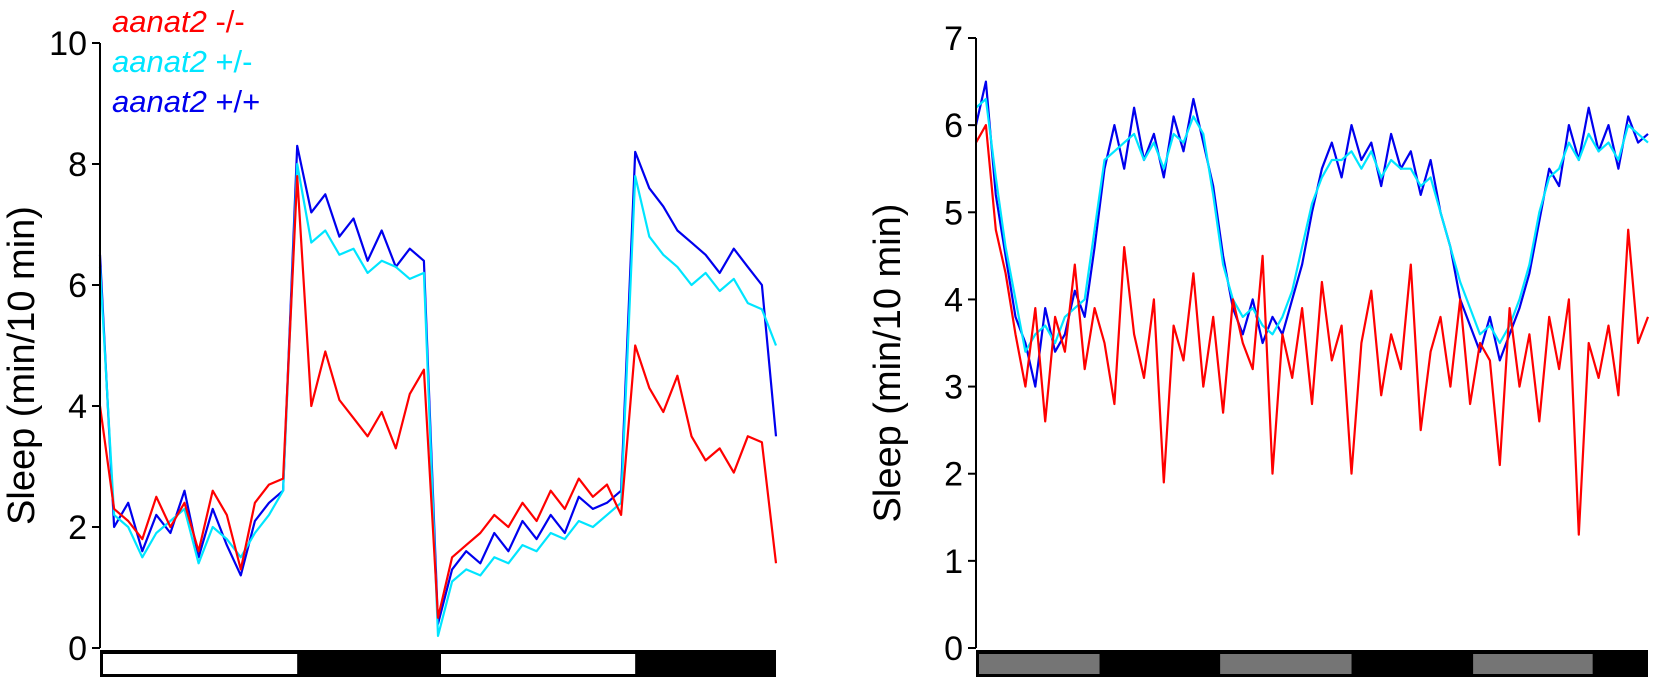 This screenshot has height=683, width=1669. Describe the element at coordinates (186, 101) in the screenshot. I see `legend-entry-wildtype: aanat2 +/+` at that location.